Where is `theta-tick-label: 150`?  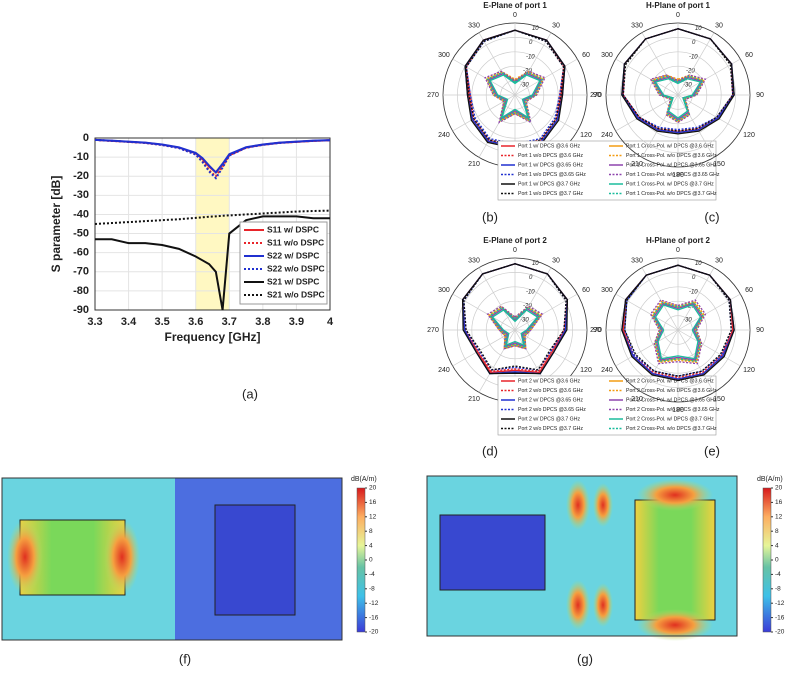 theta-tick-label: 150 is located at coordinates (719, 399).